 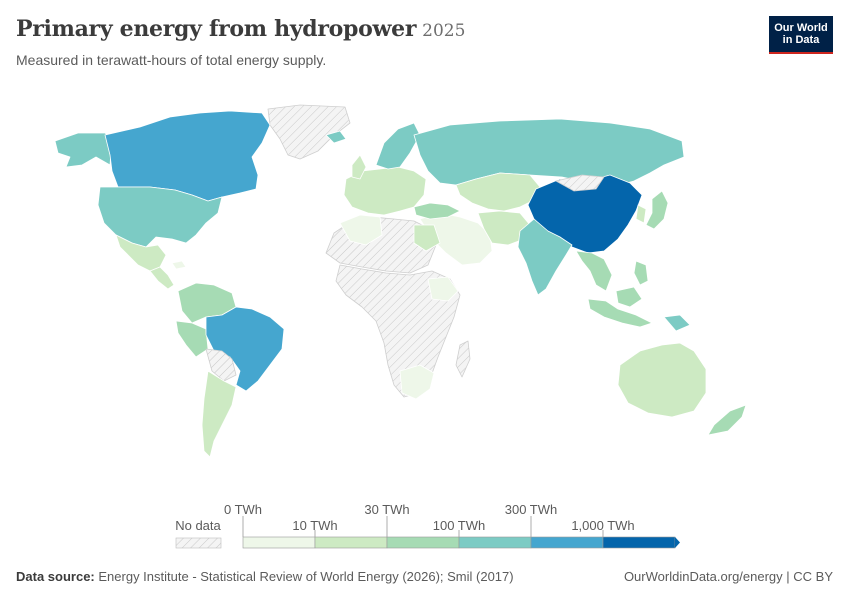 What do you see at coordinates (456, 239) in the screenshot?
I see `region-middle-east` at bounding box center [456, 239].